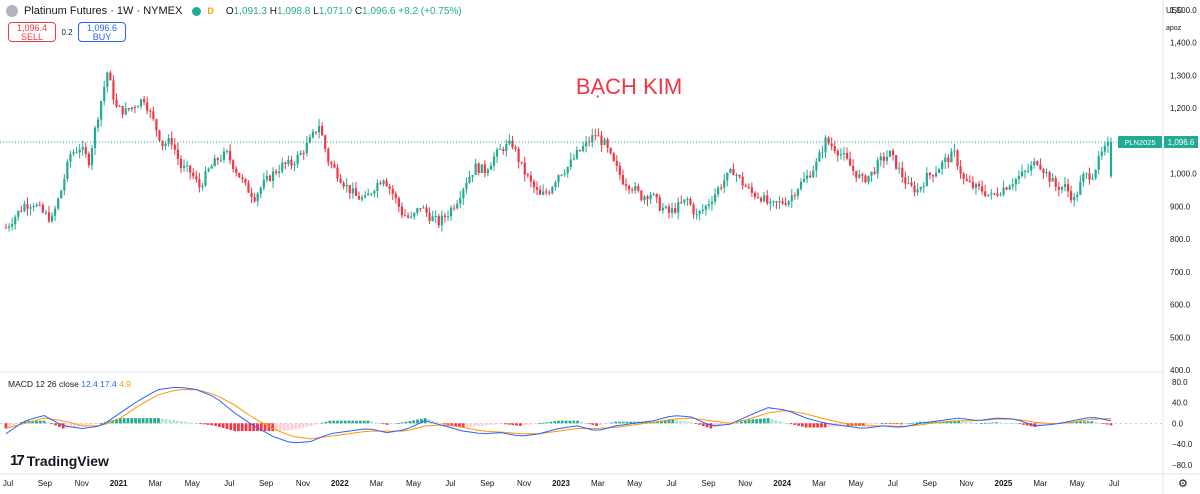 This screenshot has height=494, width=1200. Describe the element at coordinates (59, 460) in the screenshot. I see `tradingview-logo: 17 TradingView` at that location.